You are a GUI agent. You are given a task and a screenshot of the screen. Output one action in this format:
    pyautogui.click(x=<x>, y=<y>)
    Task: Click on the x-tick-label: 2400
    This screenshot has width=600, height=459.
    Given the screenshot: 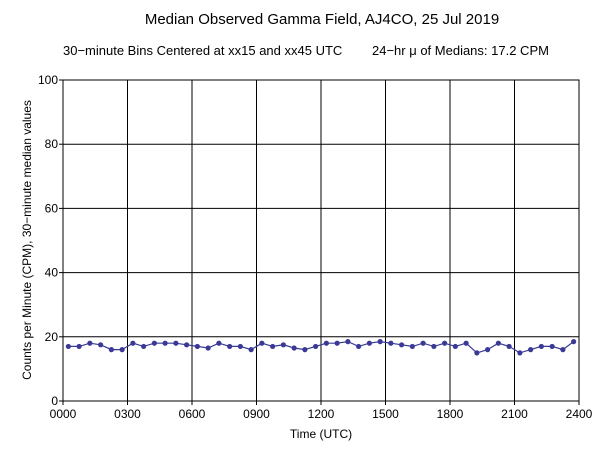 What is the action you would take?
    pyautogui.click(x=579, y=414)
    